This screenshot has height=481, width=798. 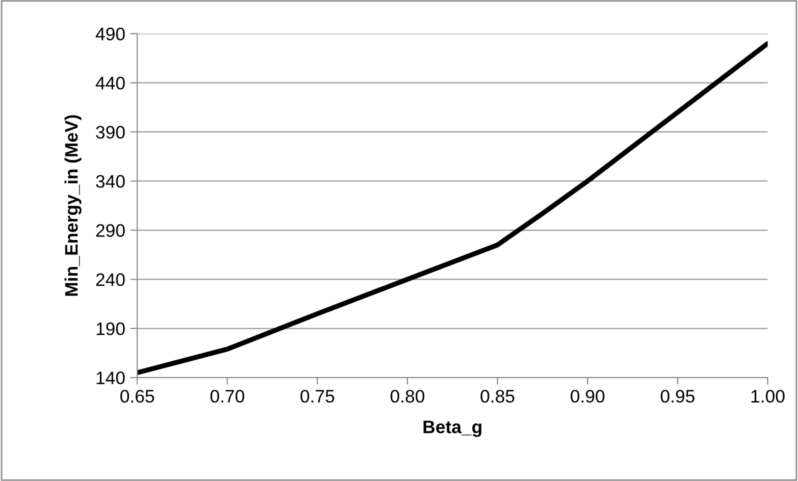 I want to click on y-tick-label: 140, so click(x=110, y=378).